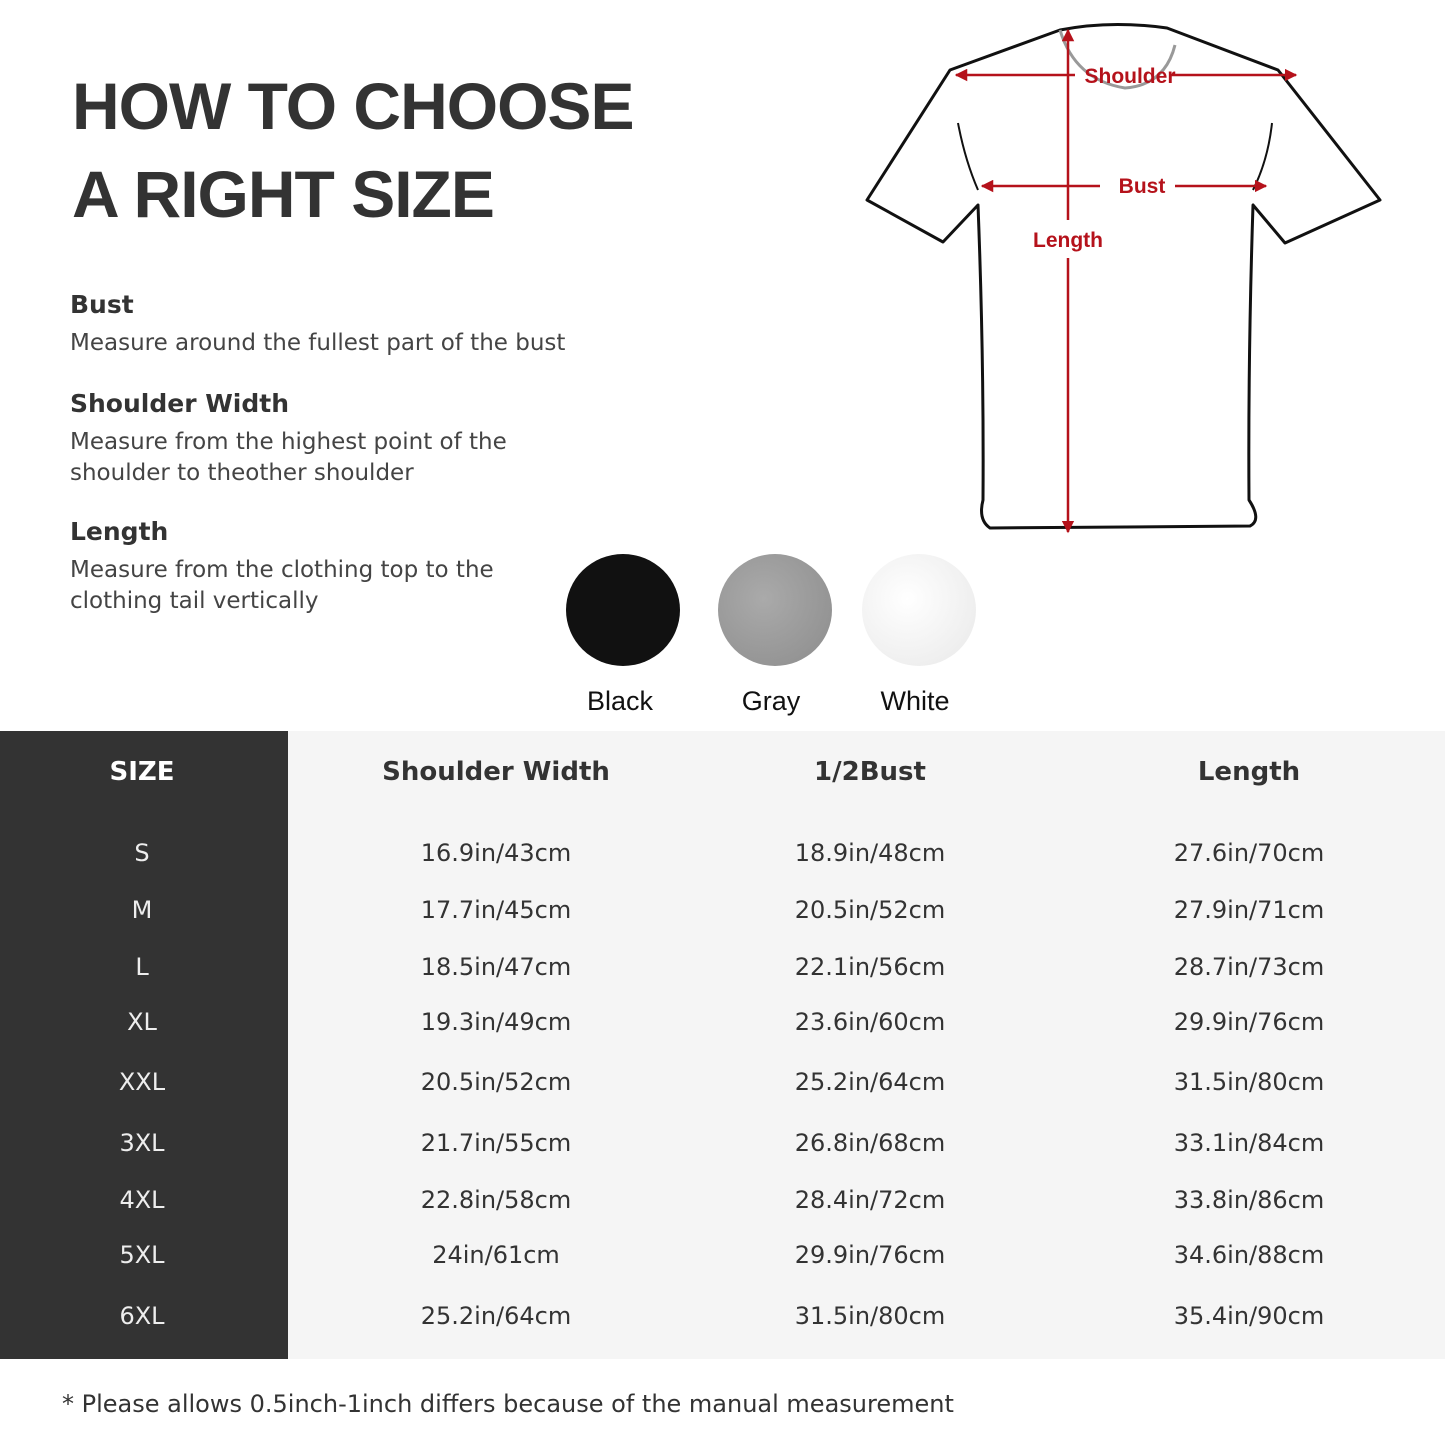 The width and height of the screenshot is (1445, 1445). Describe the element at coordinates (771, 701) in the screenshot. I see `color-label-gray: Gray` at that location.